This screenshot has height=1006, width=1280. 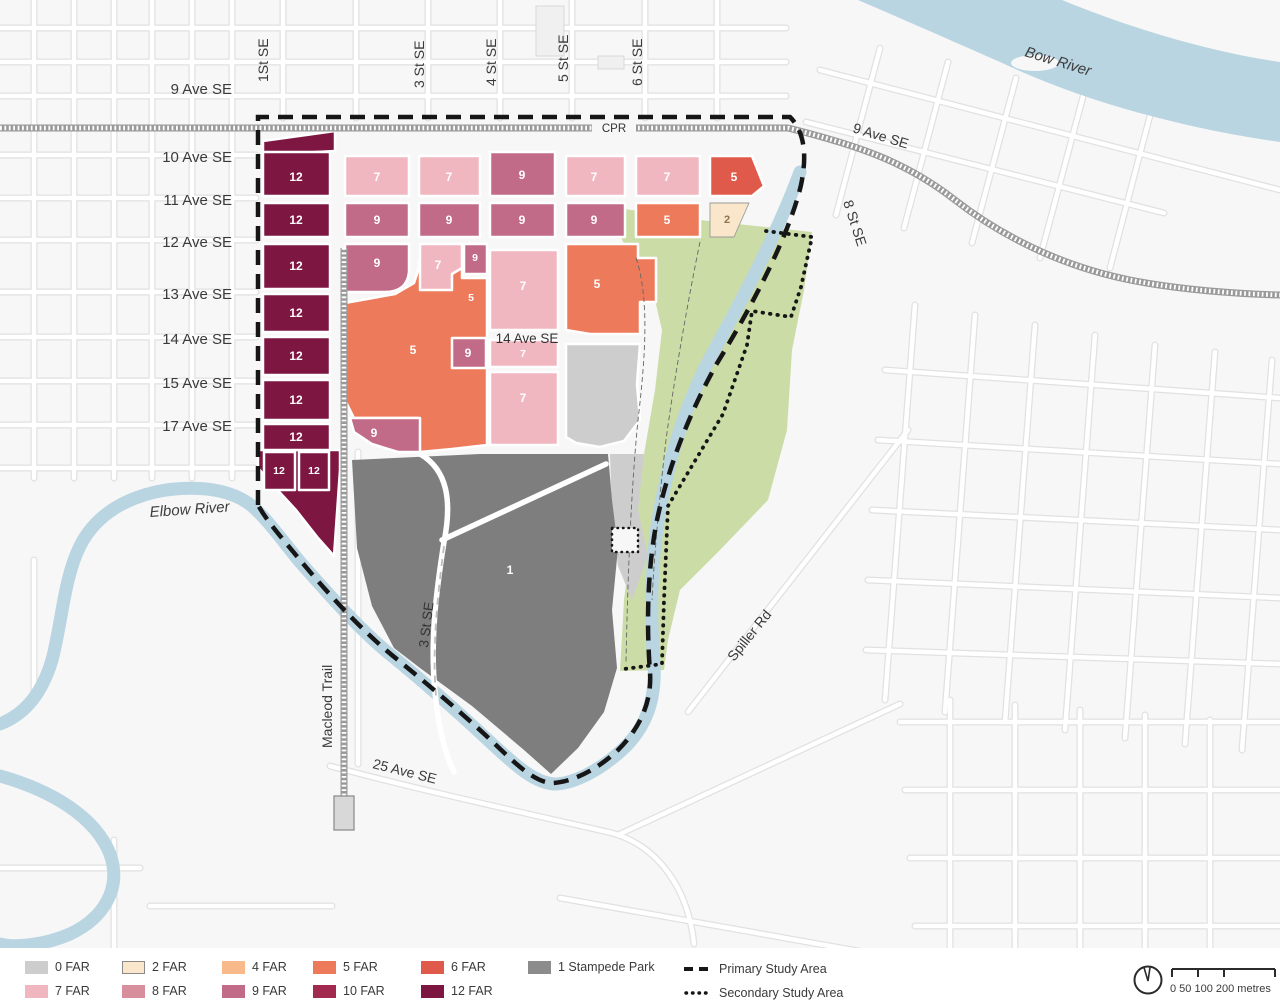 What do you see at coordinates (453, 967) in the screenshot?
I see `legend-item-6far: 6 FAR` at bounding box center [453, 967].